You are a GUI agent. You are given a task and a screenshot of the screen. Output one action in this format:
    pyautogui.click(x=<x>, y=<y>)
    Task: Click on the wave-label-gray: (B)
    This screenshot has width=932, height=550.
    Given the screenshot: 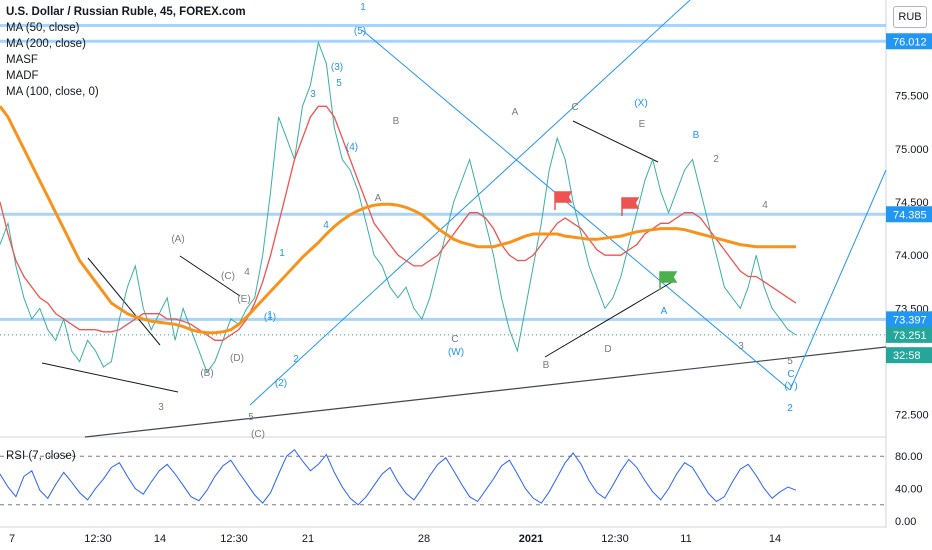 What is the action you would take?
    pyautogui.click(x=206, y=373)
    